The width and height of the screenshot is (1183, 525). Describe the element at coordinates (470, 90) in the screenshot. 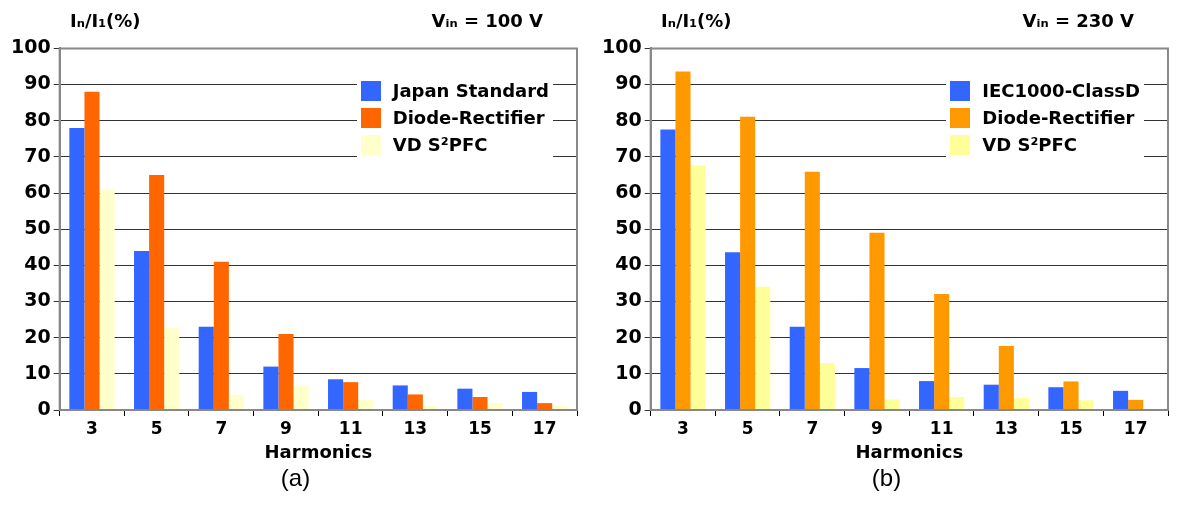

I see `legend-label: Japan Standard` at that location.